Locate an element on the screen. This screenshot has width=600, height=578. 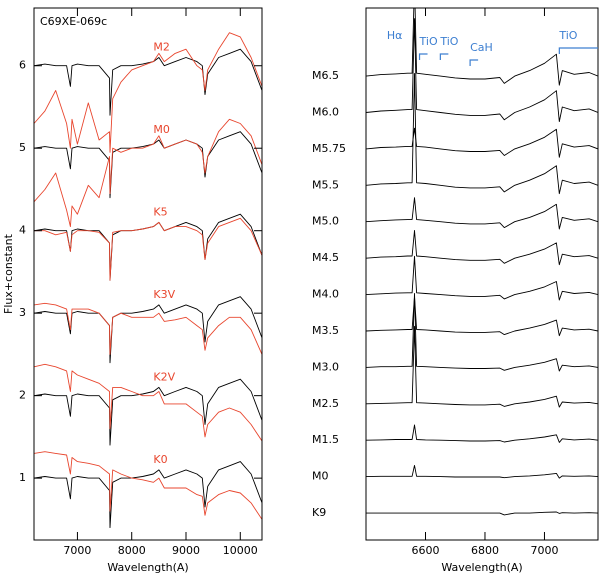
series-label: K3V is located at coordinates (164, 294).